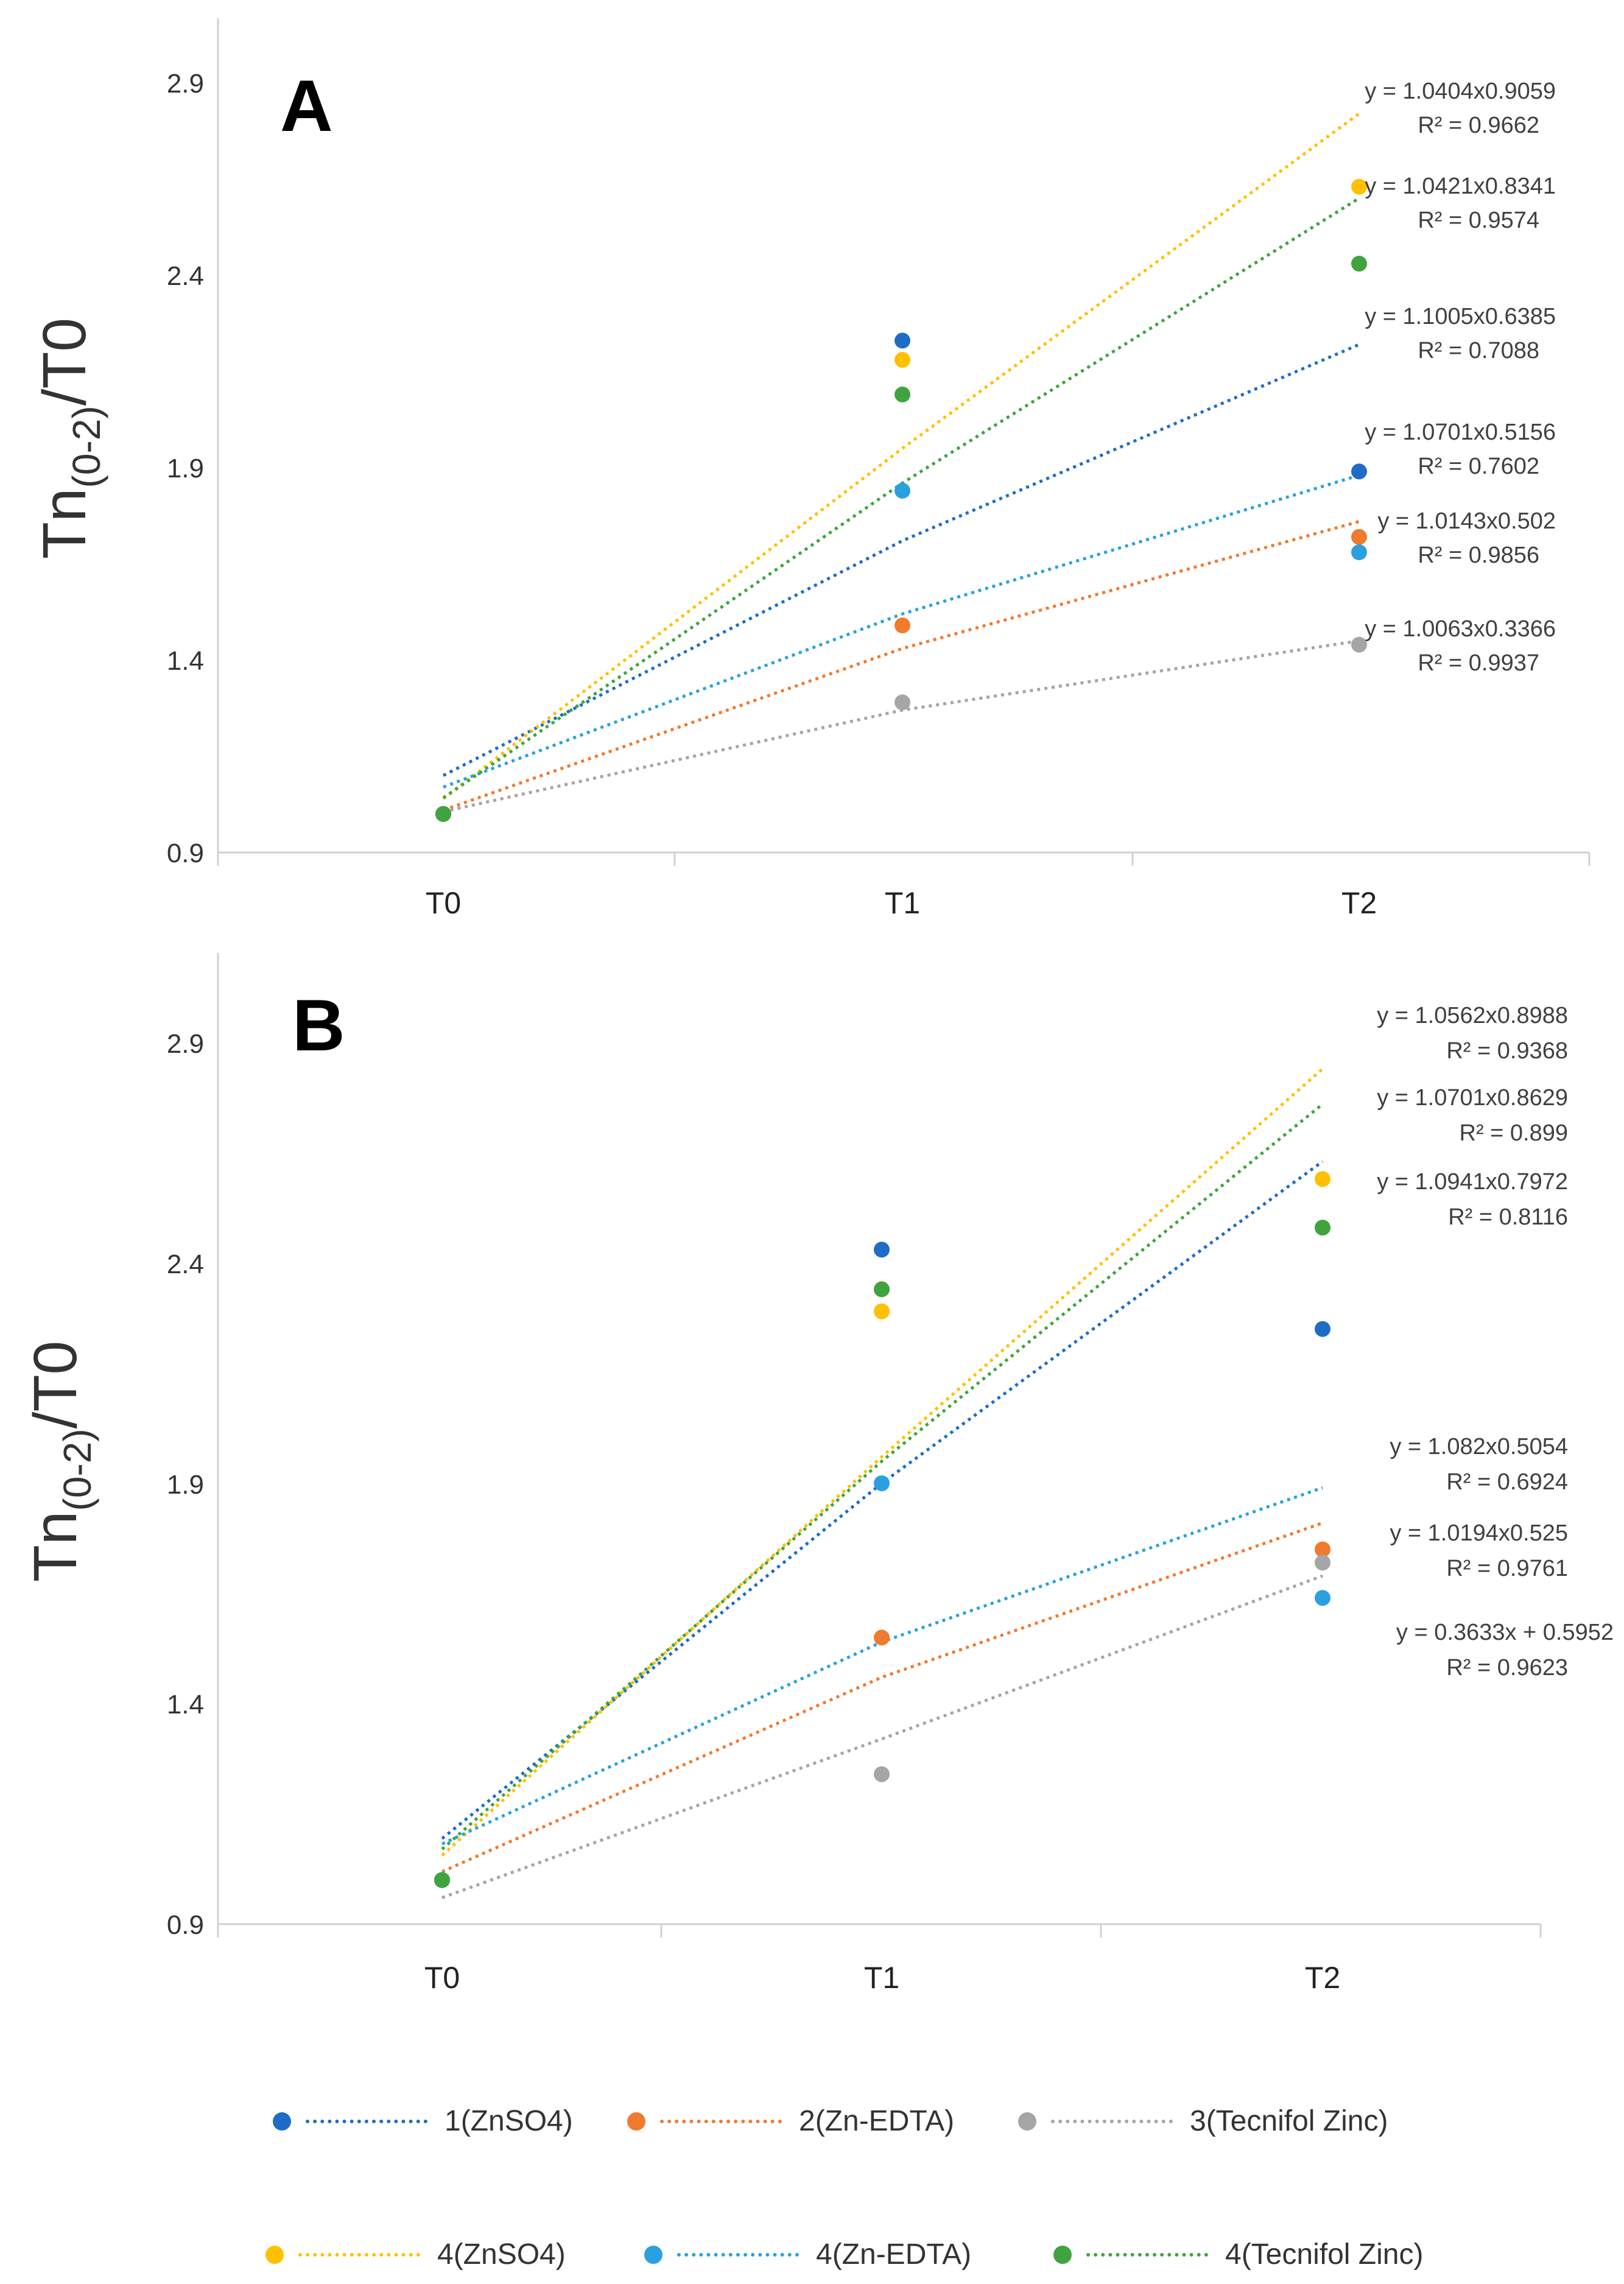  Describe the element at coordinates (1479, 1533) in the screenshot. I see `trendline-equation: y = 1.0194x0.525` at that location.